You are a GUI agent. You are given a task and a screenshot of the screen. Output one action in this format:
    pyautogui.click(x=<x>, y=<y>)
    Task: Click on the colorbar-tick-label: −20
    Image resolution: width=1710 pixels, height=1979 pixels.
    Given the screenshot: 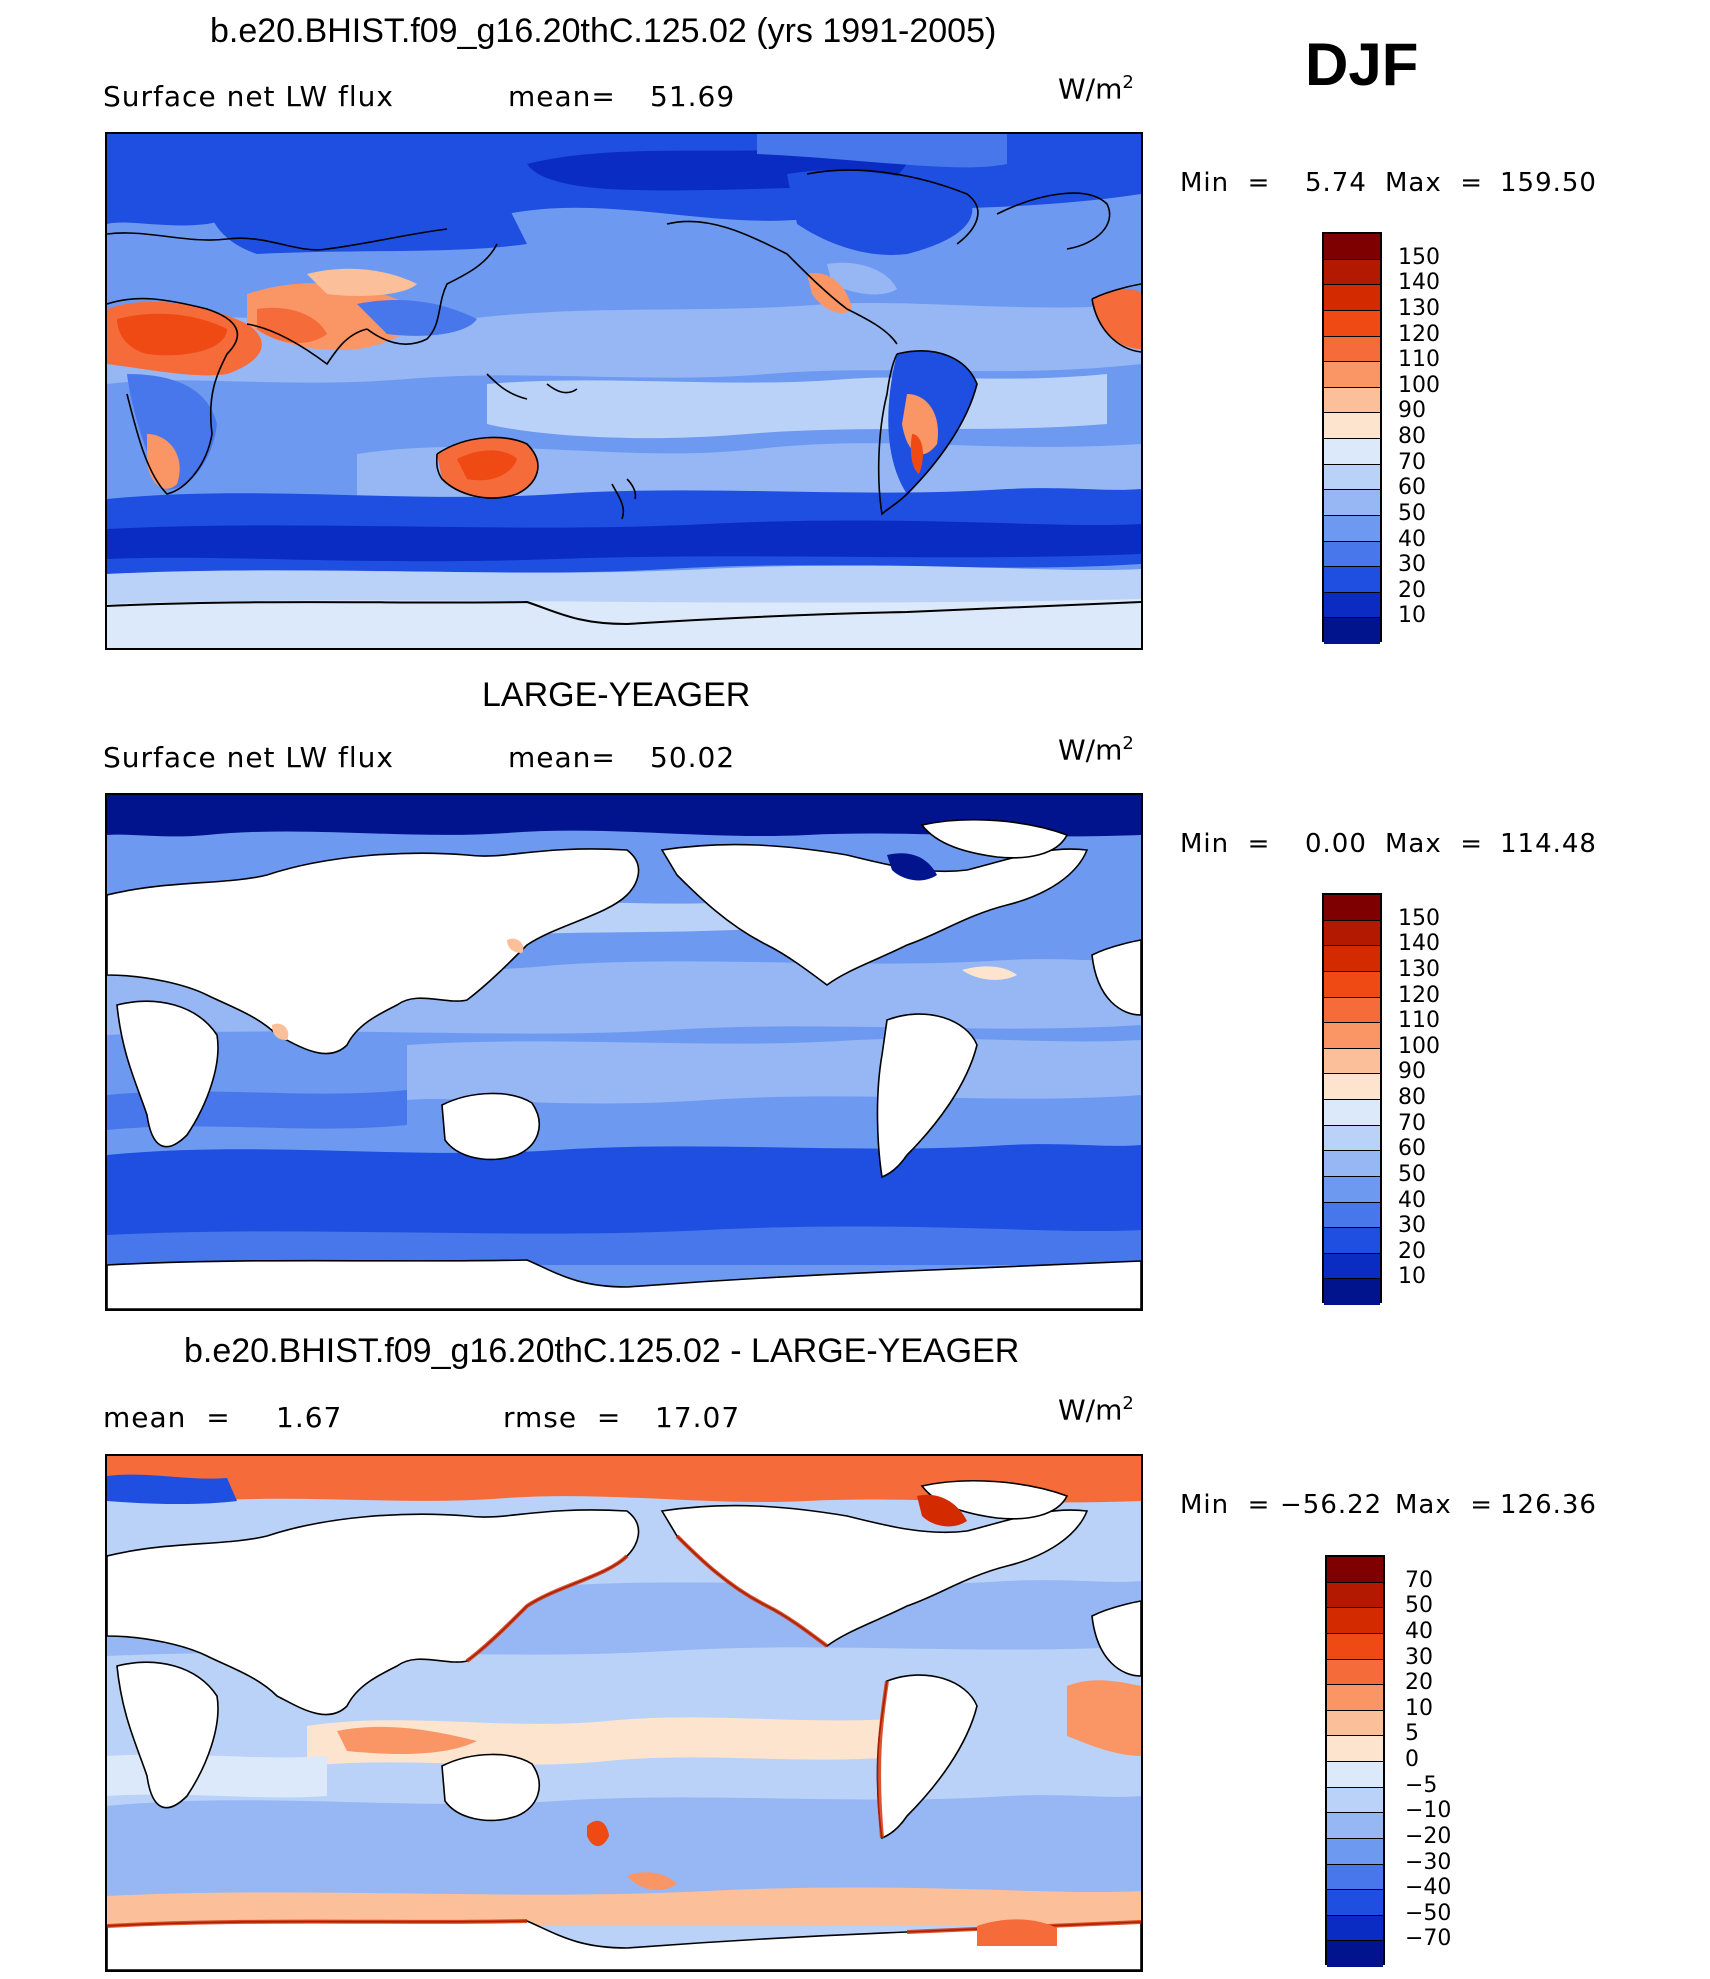 What is the action you would take?
    pyautogui.click(x=1428, y=1836)
    